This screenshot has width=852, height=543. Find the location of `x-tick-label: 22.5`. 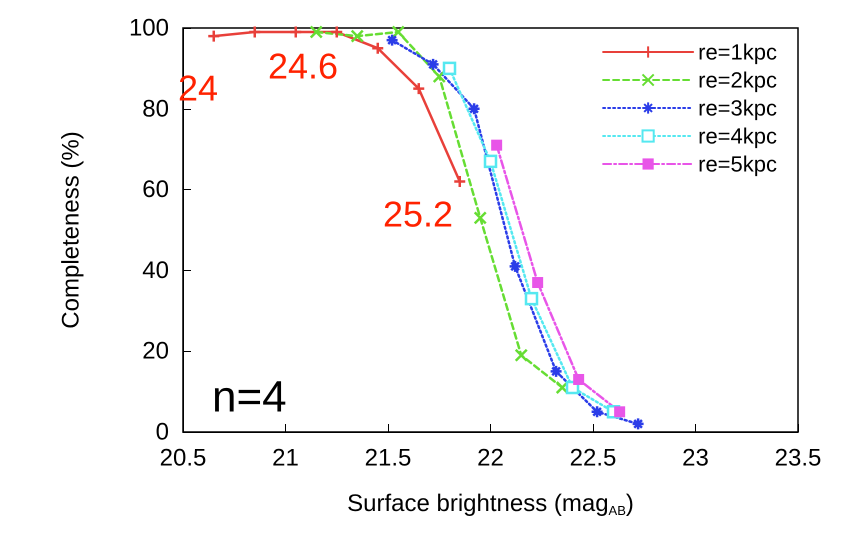

x-tick-label: 22.5 is located at coordinates (593, 458).